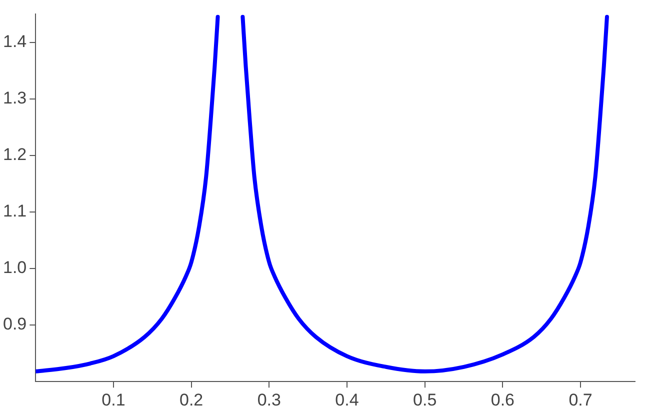 This screenshot has width=653, height=416. I want to click on y-tick-label: 1.2, so click(14, 154).